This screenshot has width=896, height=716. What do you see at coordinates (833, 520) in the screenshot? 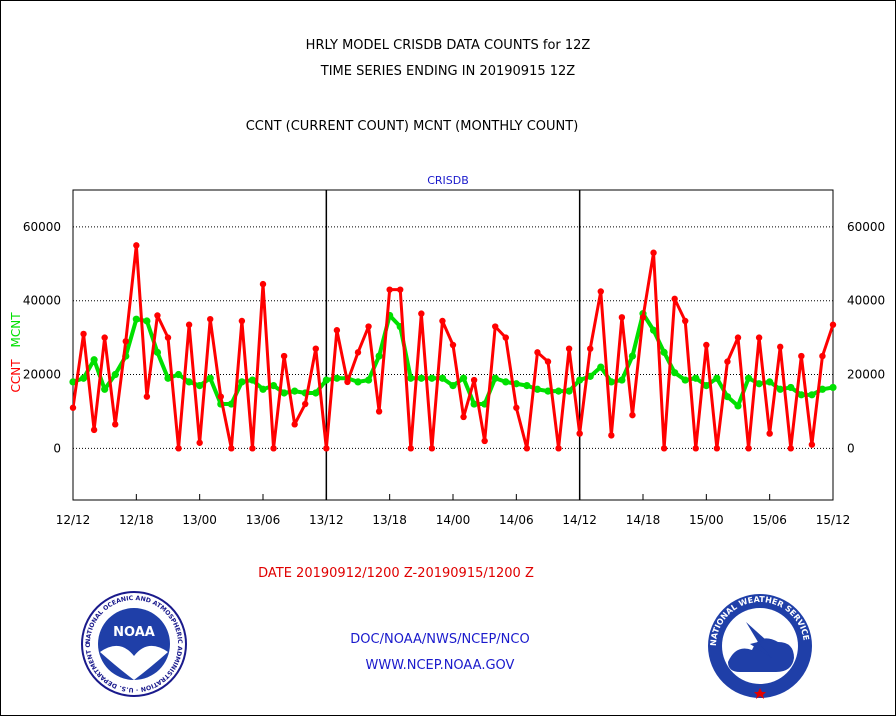
I see `x-tick-label: 15/12` at bounding box center [833, 520].